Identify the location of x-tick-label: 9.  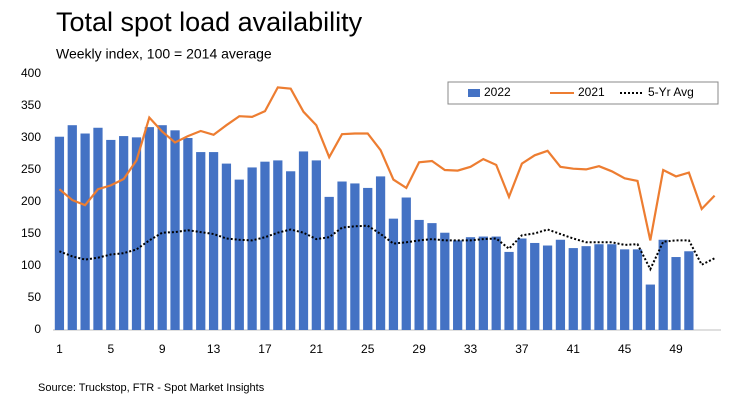
(162, 349).